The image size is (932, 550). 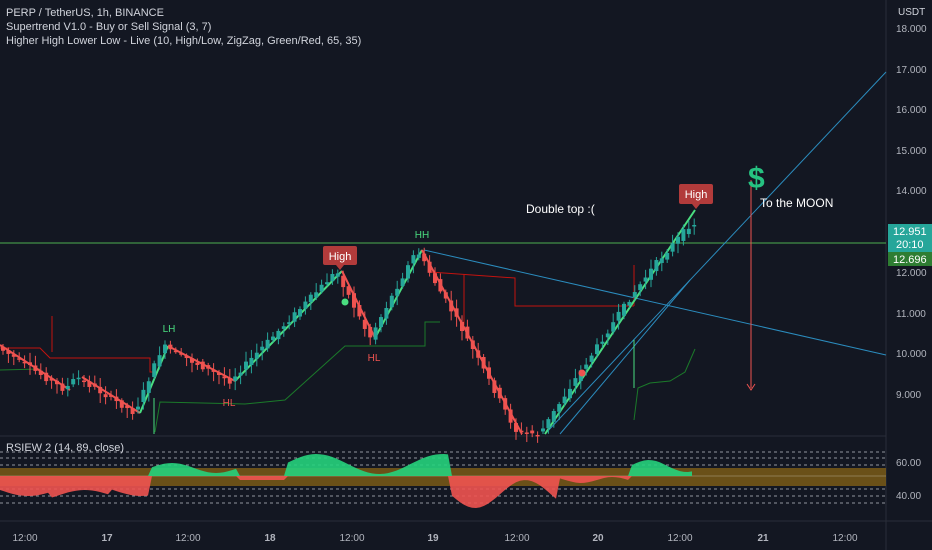 What do you see at coordinates (317, 319) in the screenshot?
I see `supertrend-down-line` at bounding box center [317, 319].